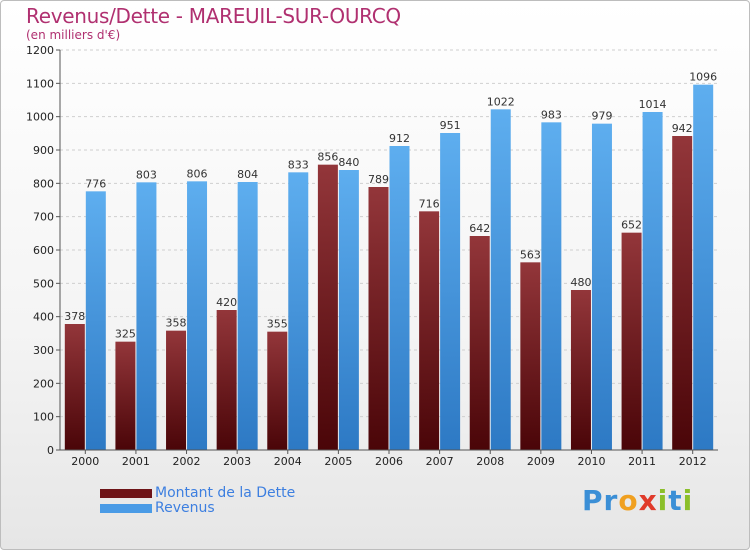 This screenshot has width=750, height=550. Describe the element at coordinates (327, 307) in the screenshot. I see `bar-debt-2005` at that location.